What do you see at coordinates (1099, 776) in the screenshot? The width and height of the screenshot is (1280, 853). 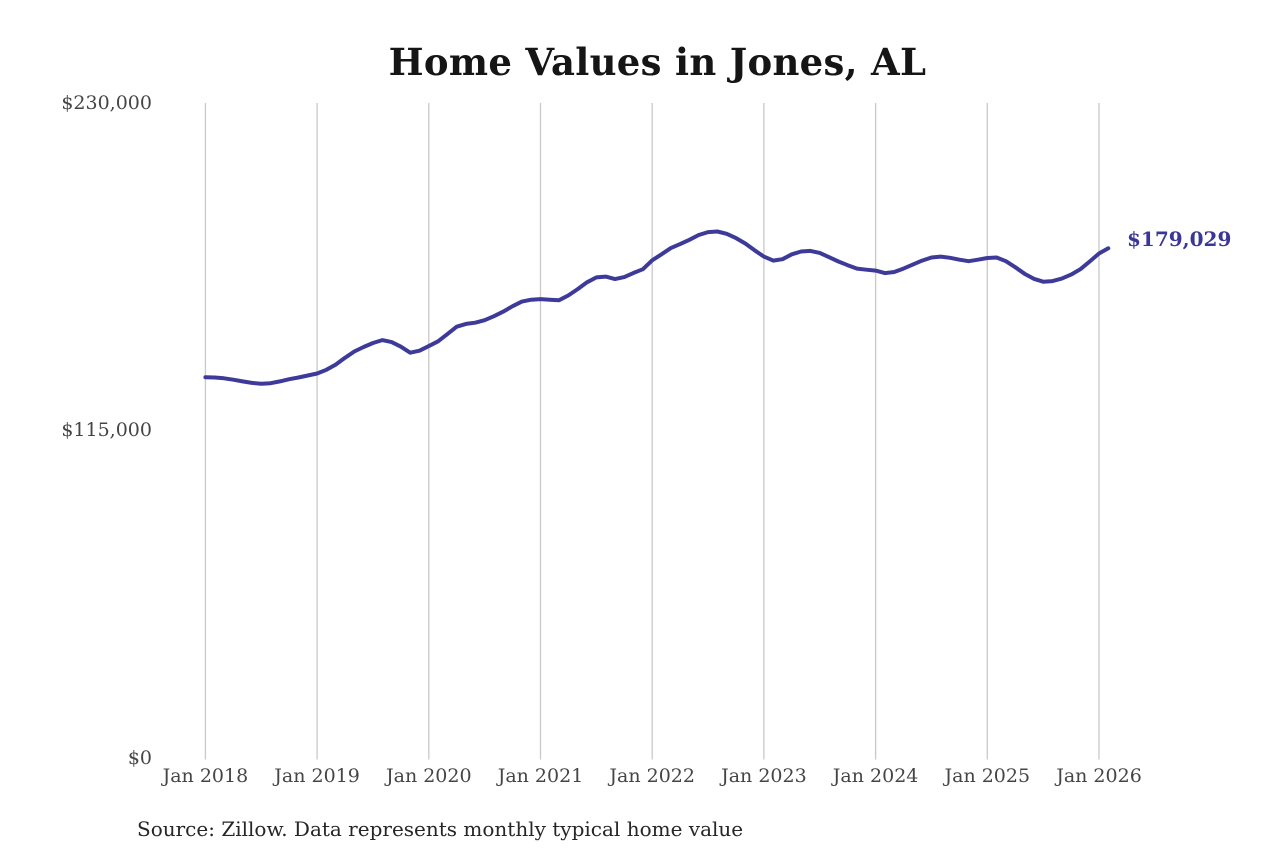 I see `x-tick-label: Jan 2026` at bounding box center [1099, 776].